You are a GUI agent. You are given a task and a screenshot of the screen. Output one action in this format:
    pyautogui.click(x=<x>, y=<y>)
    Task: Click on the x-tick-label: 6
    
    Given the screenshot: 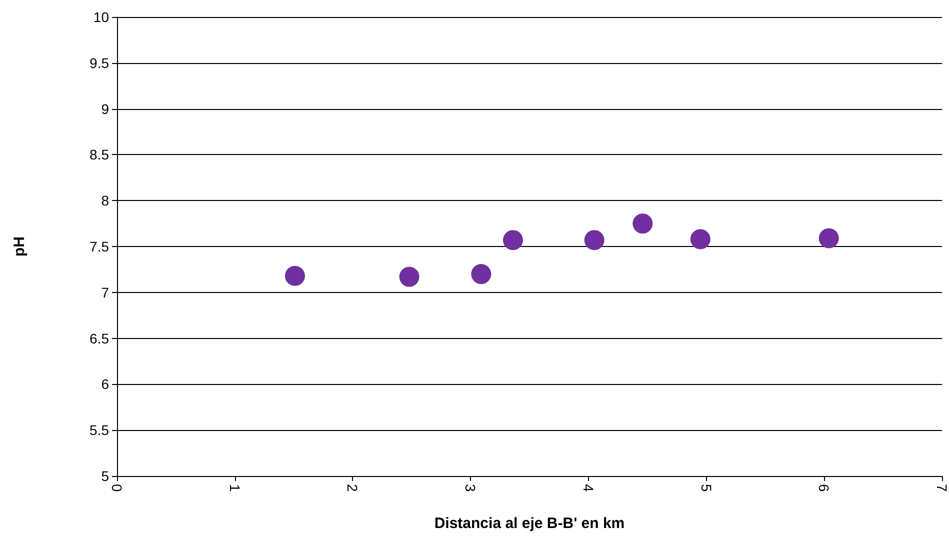 What is the action you would take?
    pyautogui.click(x=824, y=488)
    